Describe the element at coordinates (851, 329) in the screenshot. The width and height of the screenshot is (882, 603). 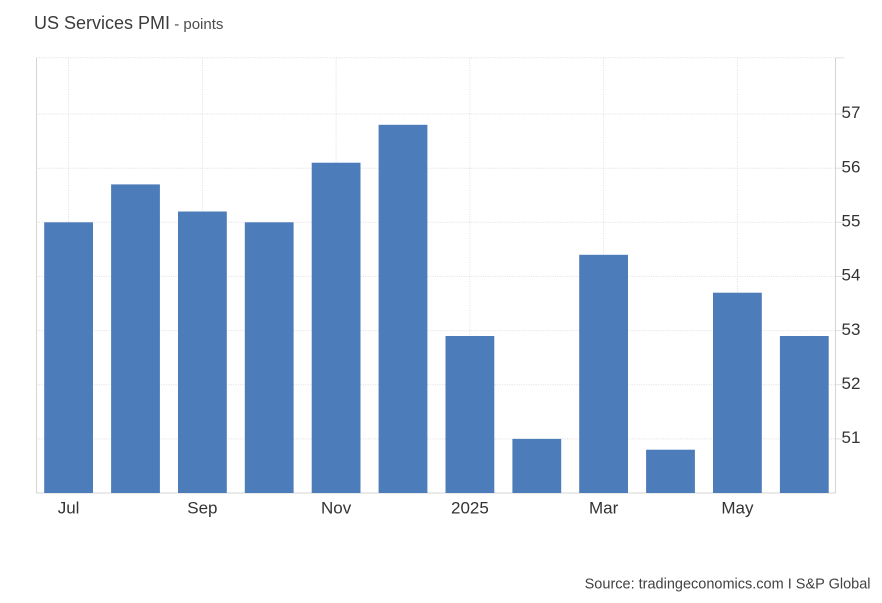
I see `svg-text: 53` at that location.